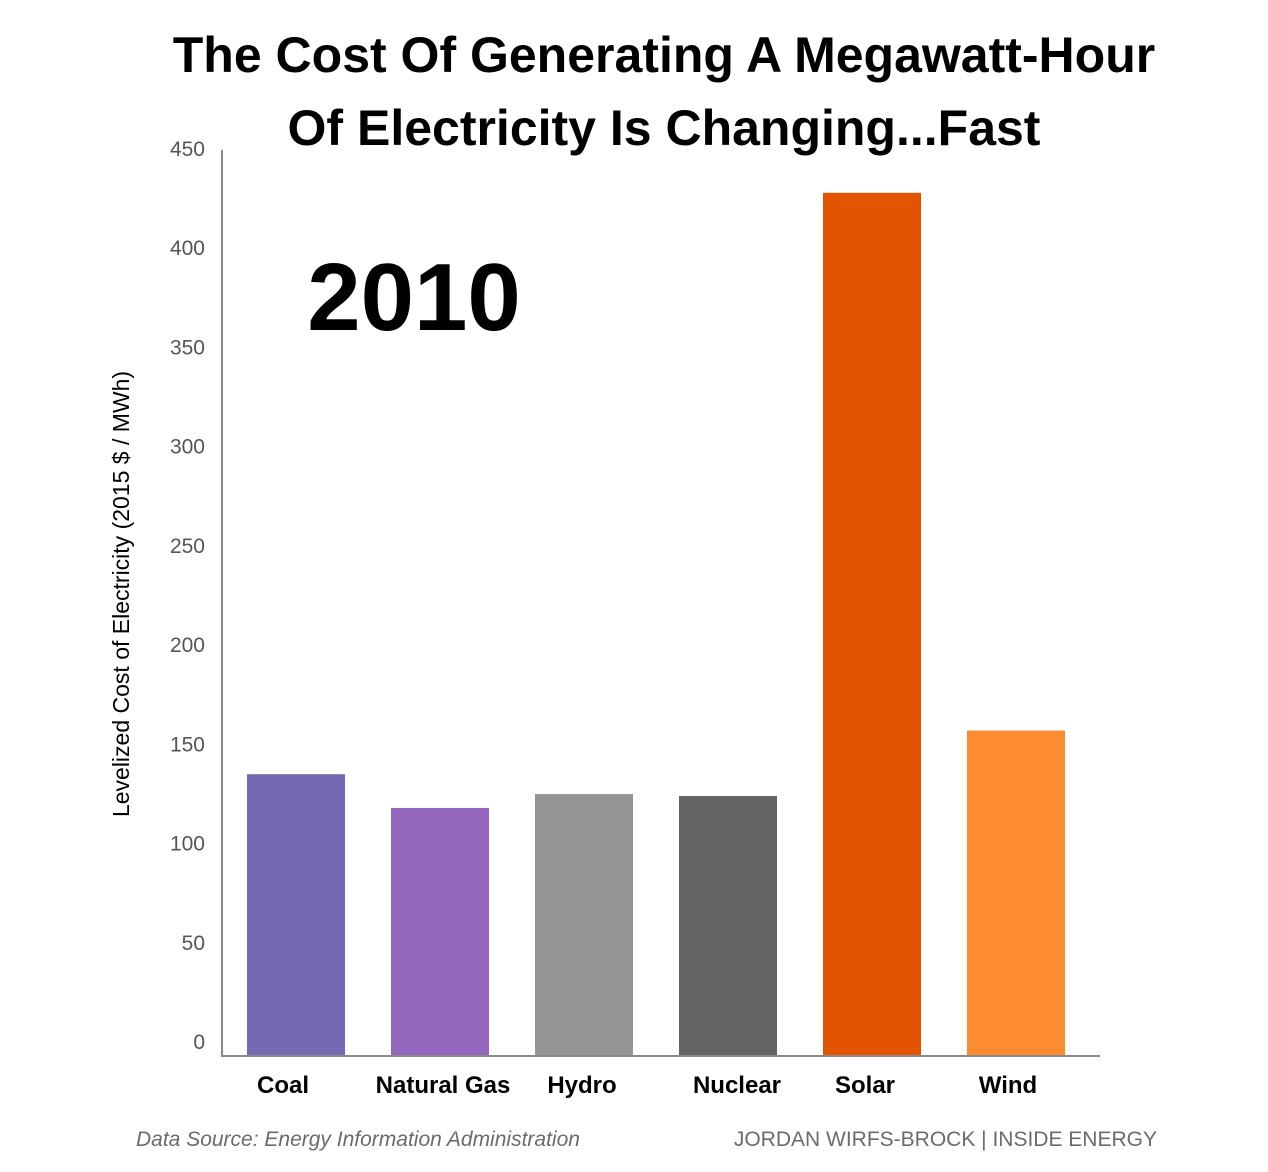 This screenshot has height=1172, width=1268. Describe the element at coordinates (187, 744) in the screenshot. I see `y-tick-label: 150` at that location.